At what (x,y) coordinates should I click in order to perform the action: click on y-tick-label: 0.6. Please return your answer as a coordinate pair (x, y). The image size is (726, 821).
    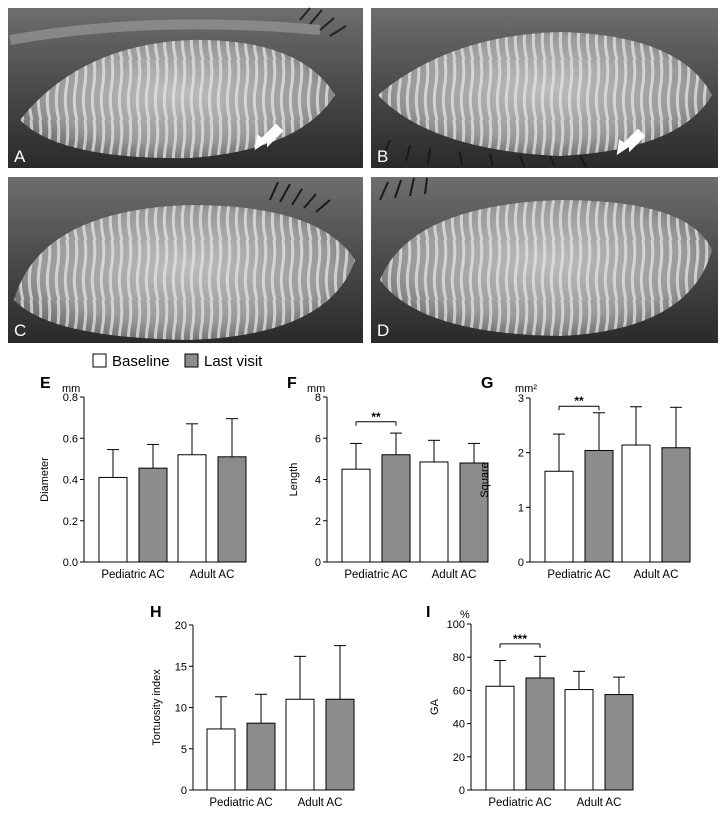
    Looking at the image, I should click on (70, 439).